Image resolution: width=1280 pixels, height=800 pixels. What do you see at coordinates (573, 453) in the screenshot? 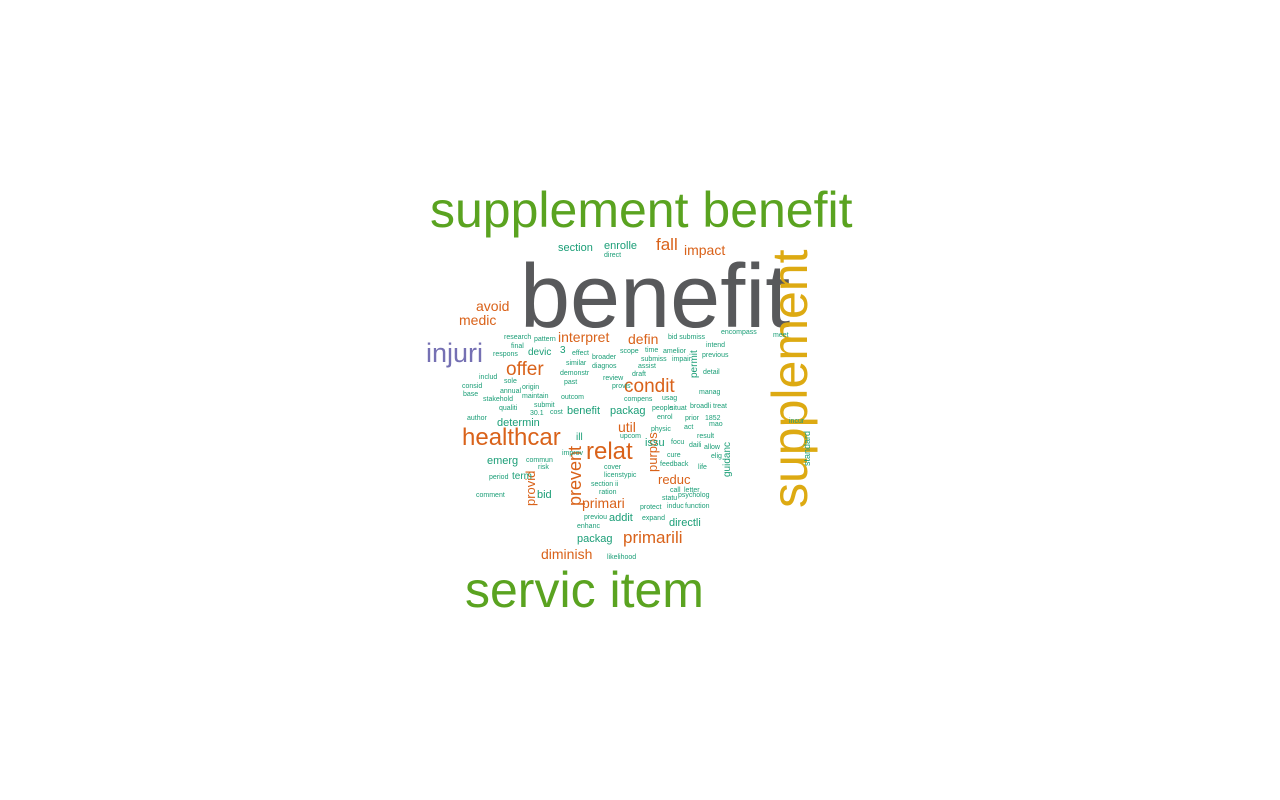
I see `word-improv: improv` at bounding box center [573, 453].